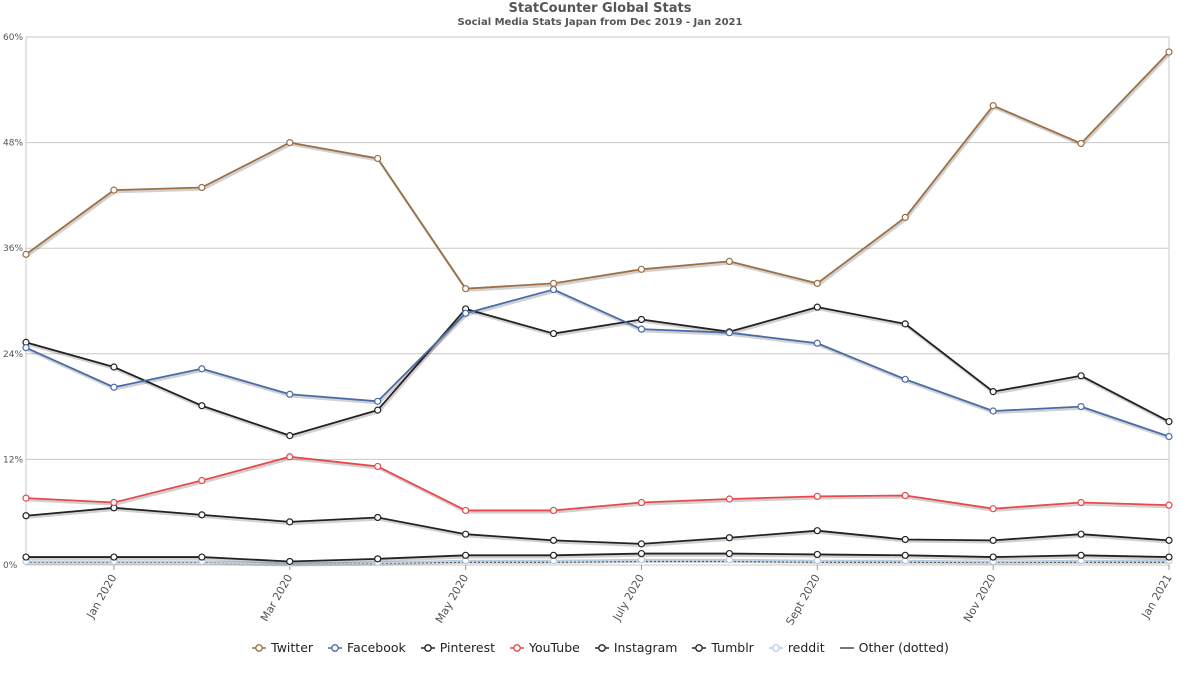 The height and width of the screenshot is (675, 1200). I want to click on legend-label: Other (dotted), so click(903, 647).